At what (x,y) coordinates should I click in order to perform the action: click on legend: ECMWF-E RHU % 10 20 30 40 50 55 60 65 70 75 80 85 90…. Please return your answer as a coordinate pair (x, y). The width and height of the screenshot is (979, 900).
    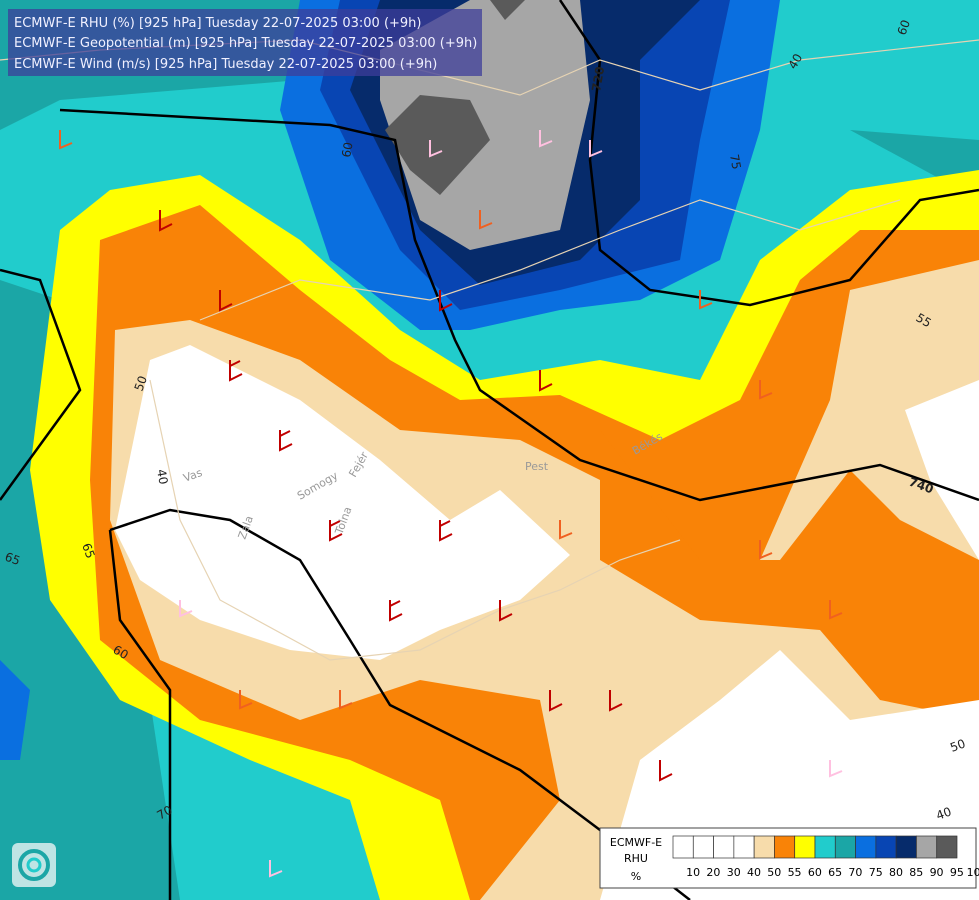
    Looking at the image, I should click on (789, 858).